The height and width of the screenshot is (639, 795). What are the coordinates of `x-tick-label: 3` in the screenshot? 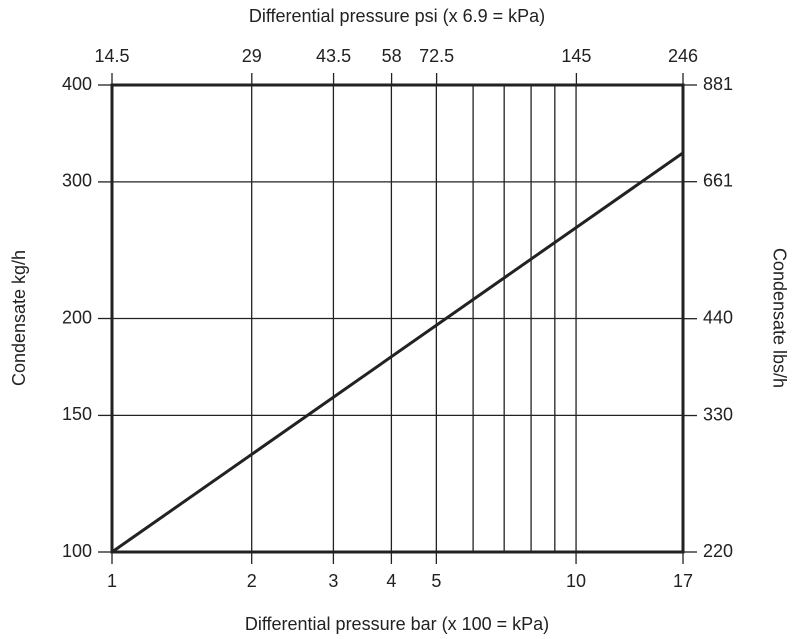 It's located at (333, 581).